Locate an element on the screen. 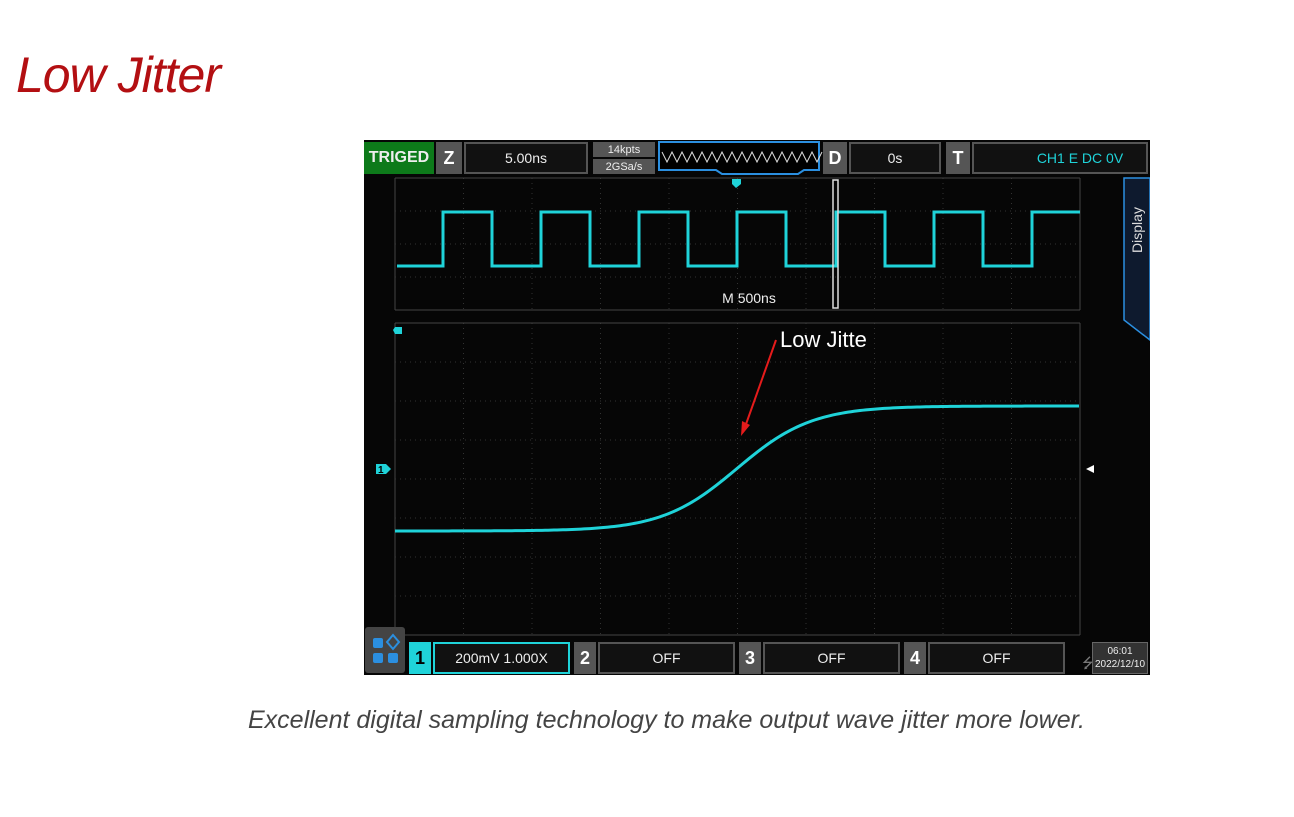 Image resolution: width=1294 pixels, height=817 pixels. clock-date: 2022/12/10 is located at coordinates (1120, 664).